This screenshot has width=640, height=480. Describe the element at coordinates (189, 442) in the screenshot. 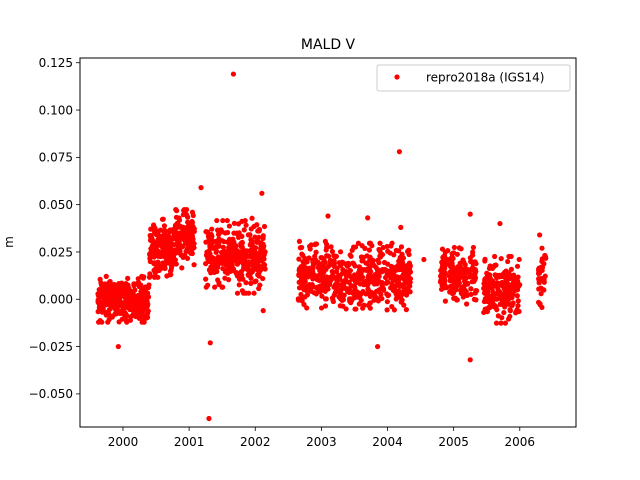

I see `x-tick-label: 2001` at that location.